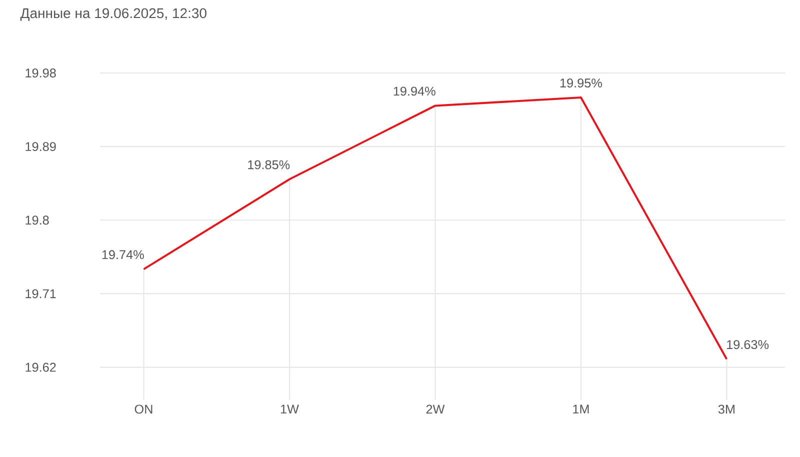 The width and height of the screenshot is (800, 457). What do you see at coordinates (41, 147) in the screenshot?
I see `y-tick-label: 19.89` at bounding box center [41, 147].